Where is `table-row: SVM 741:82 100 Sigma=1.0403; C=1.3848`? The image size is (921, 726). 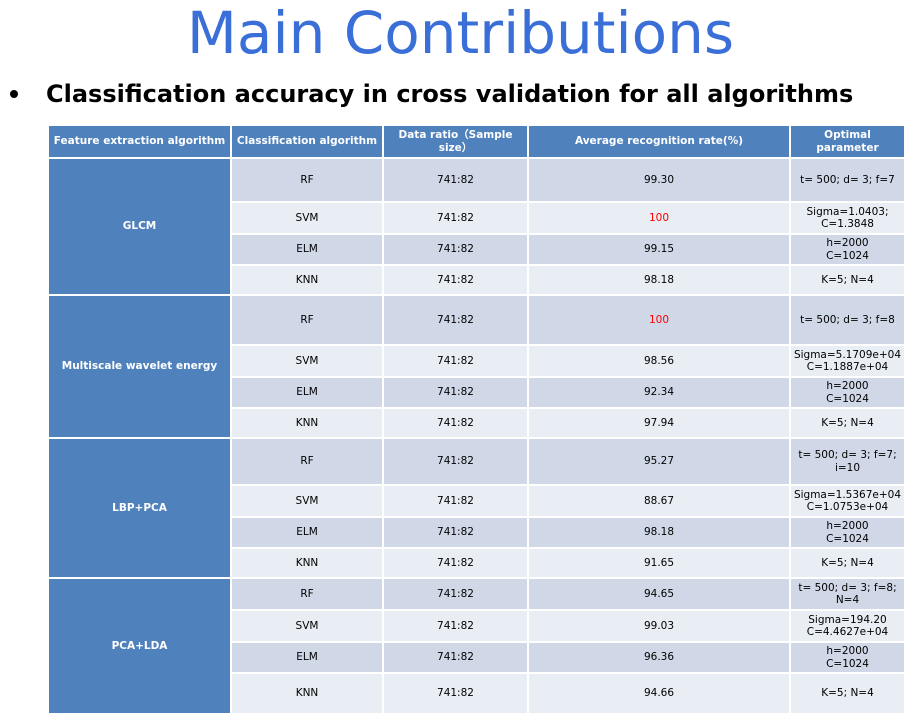
table-row: SVM 741:82 100 Sigma=1.0403; C=1.3848 is located at coordinates (477, 218).